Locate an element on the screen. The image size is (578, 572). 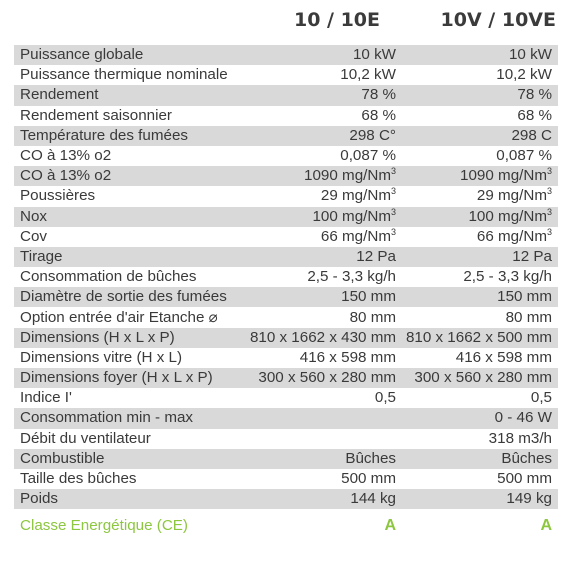
spec-label: Indice I' is located at coordinates (128, 398).